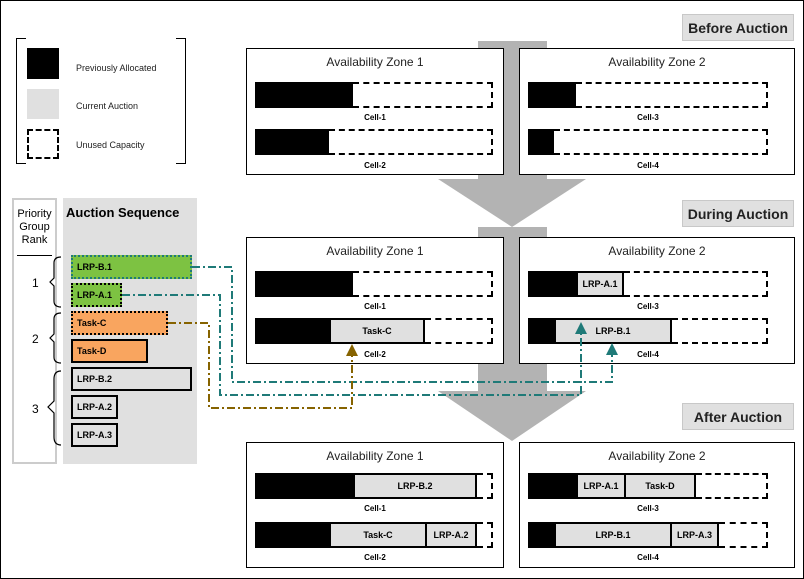  What do you see at coordinates (260, 365) in the screenshot?
I see `task-c-placement-arrow` at bounding box center [260, 365].